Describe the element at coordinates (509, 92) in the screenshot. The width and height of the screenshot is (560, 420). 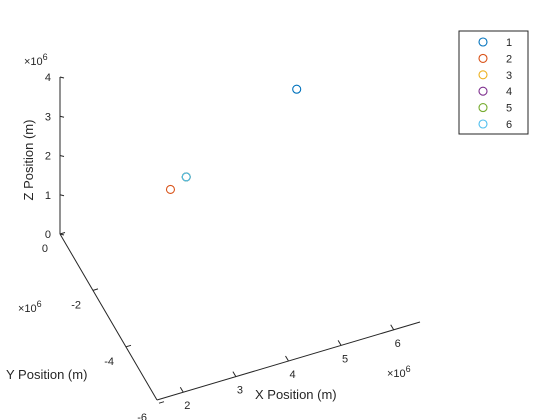
I see `legend-label-4: 4` at that location.